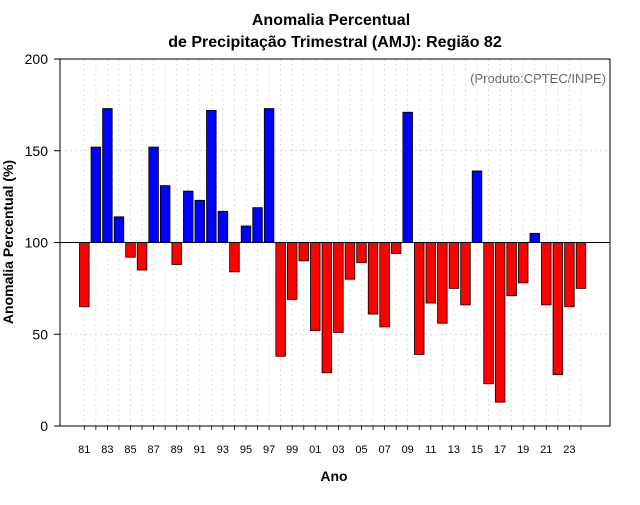 The height and width of the screenshot is (505, 640). I want to click on x-tick-label: 97, so click(269, 450).